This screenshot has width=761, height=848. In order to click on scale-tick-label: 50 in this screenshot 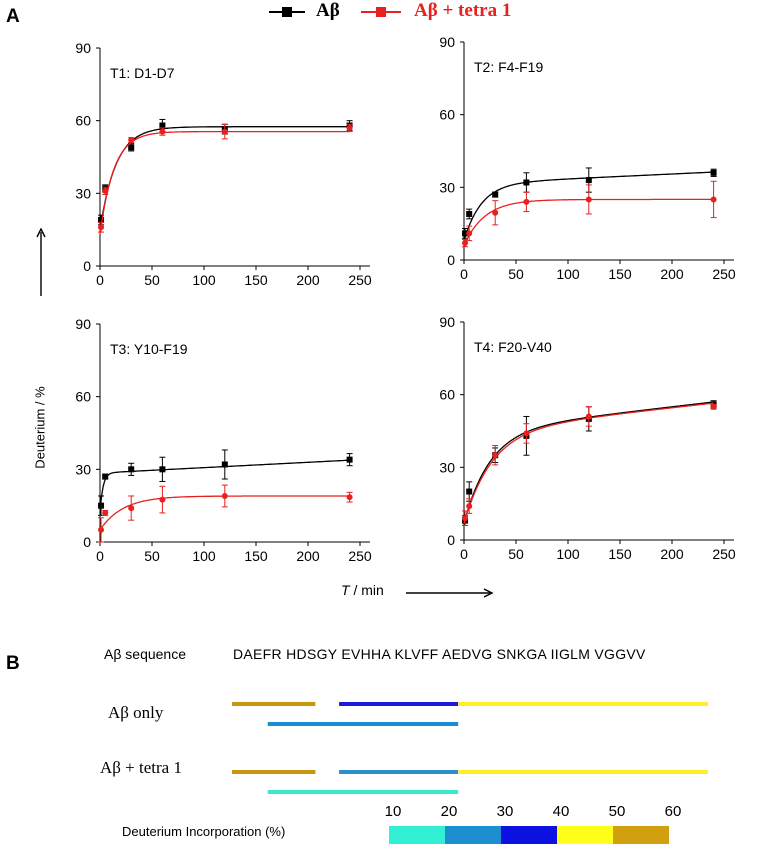, I will do `click(617, 811)`.